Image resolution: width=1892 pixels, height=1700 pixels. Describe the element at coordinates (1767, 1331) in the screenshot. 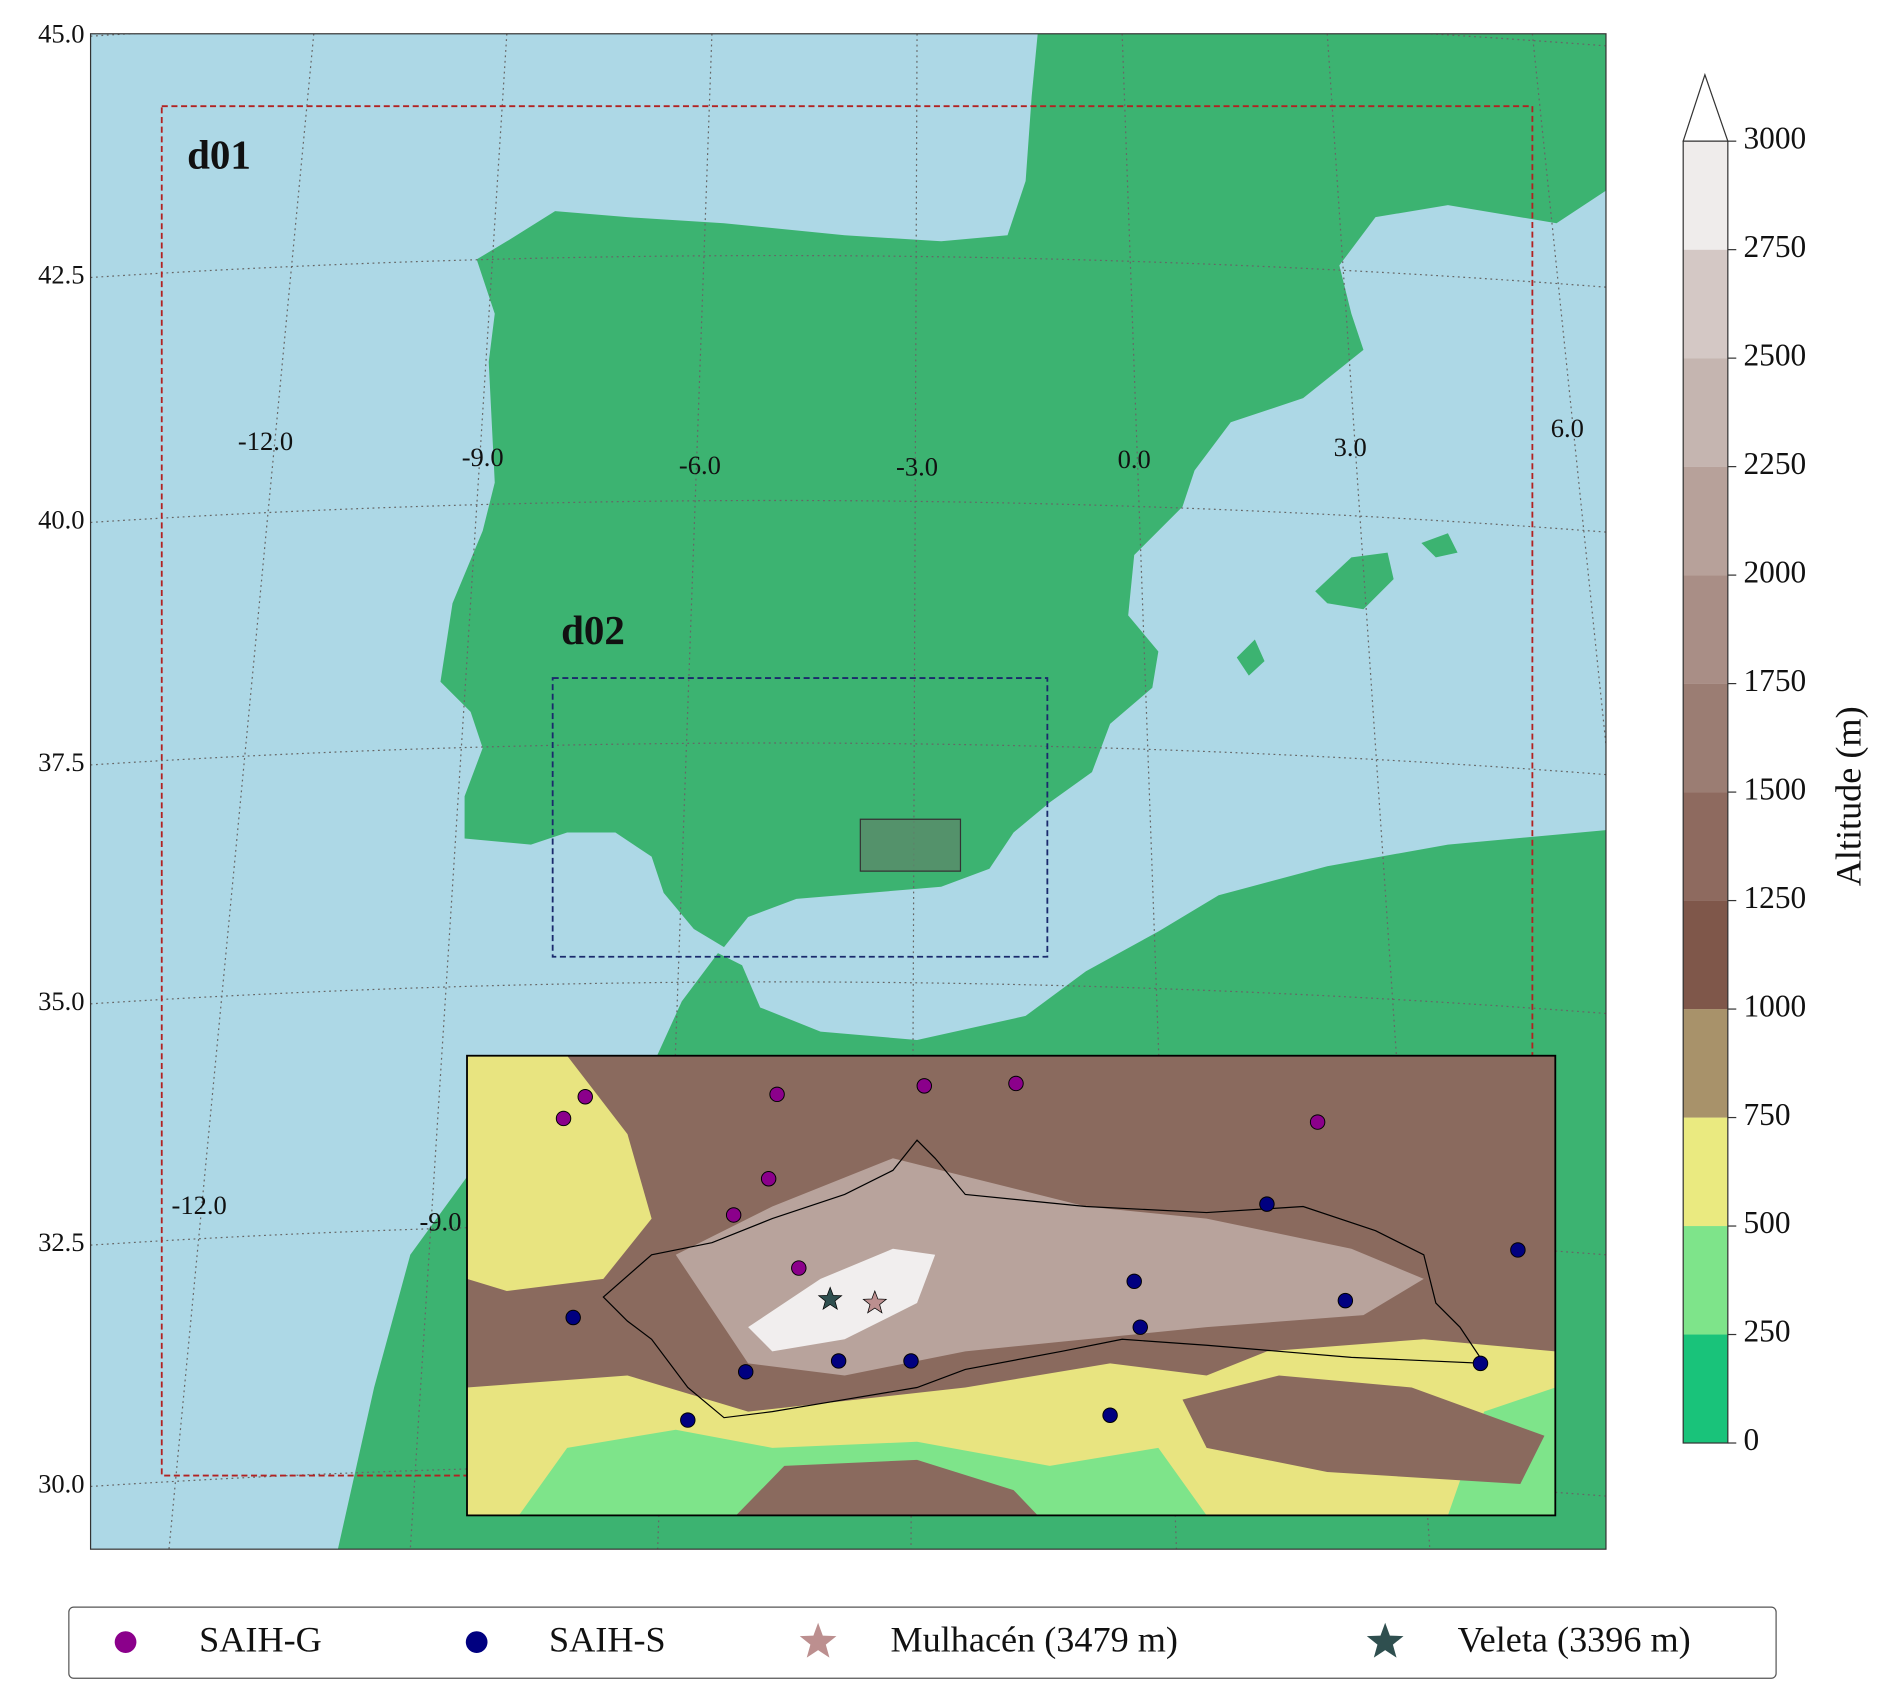

I see `colorbar-tick-label: 250` at that location.